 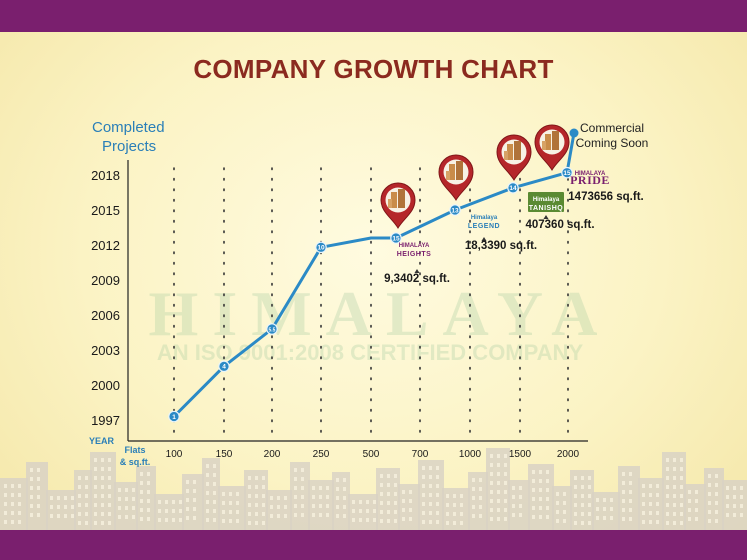 What do you see at coordinates (484, 239) in the screenshot?
I see `annotation-arrow-icon` at bounding box center [484, 239].